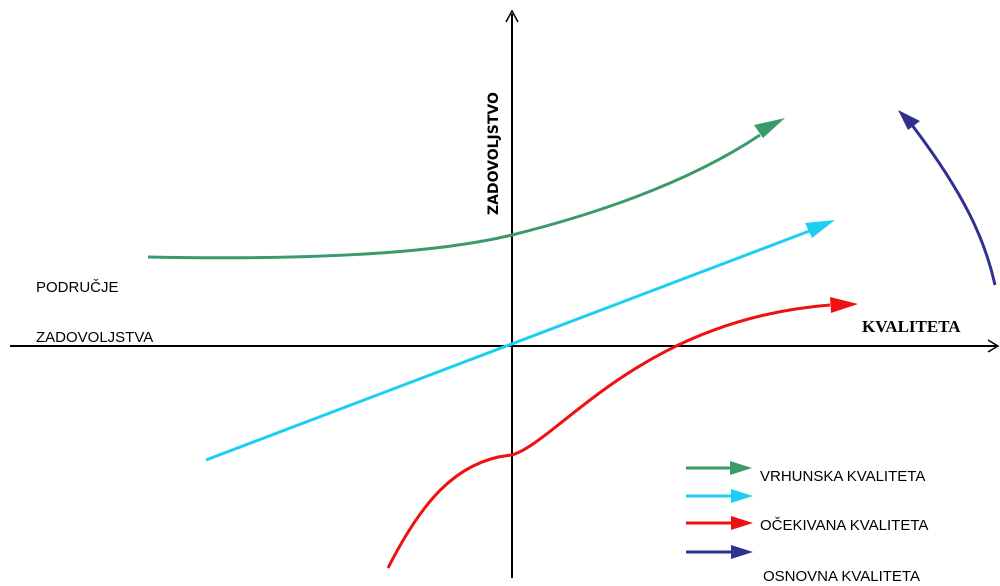 The width and height of the screenshot is (1000, 586). What do you see at coordinates (842, 476) in the screenshot?
I see `legend-label-top: VRHUNSKA KVALITETA` at bounding box center [842, 476].